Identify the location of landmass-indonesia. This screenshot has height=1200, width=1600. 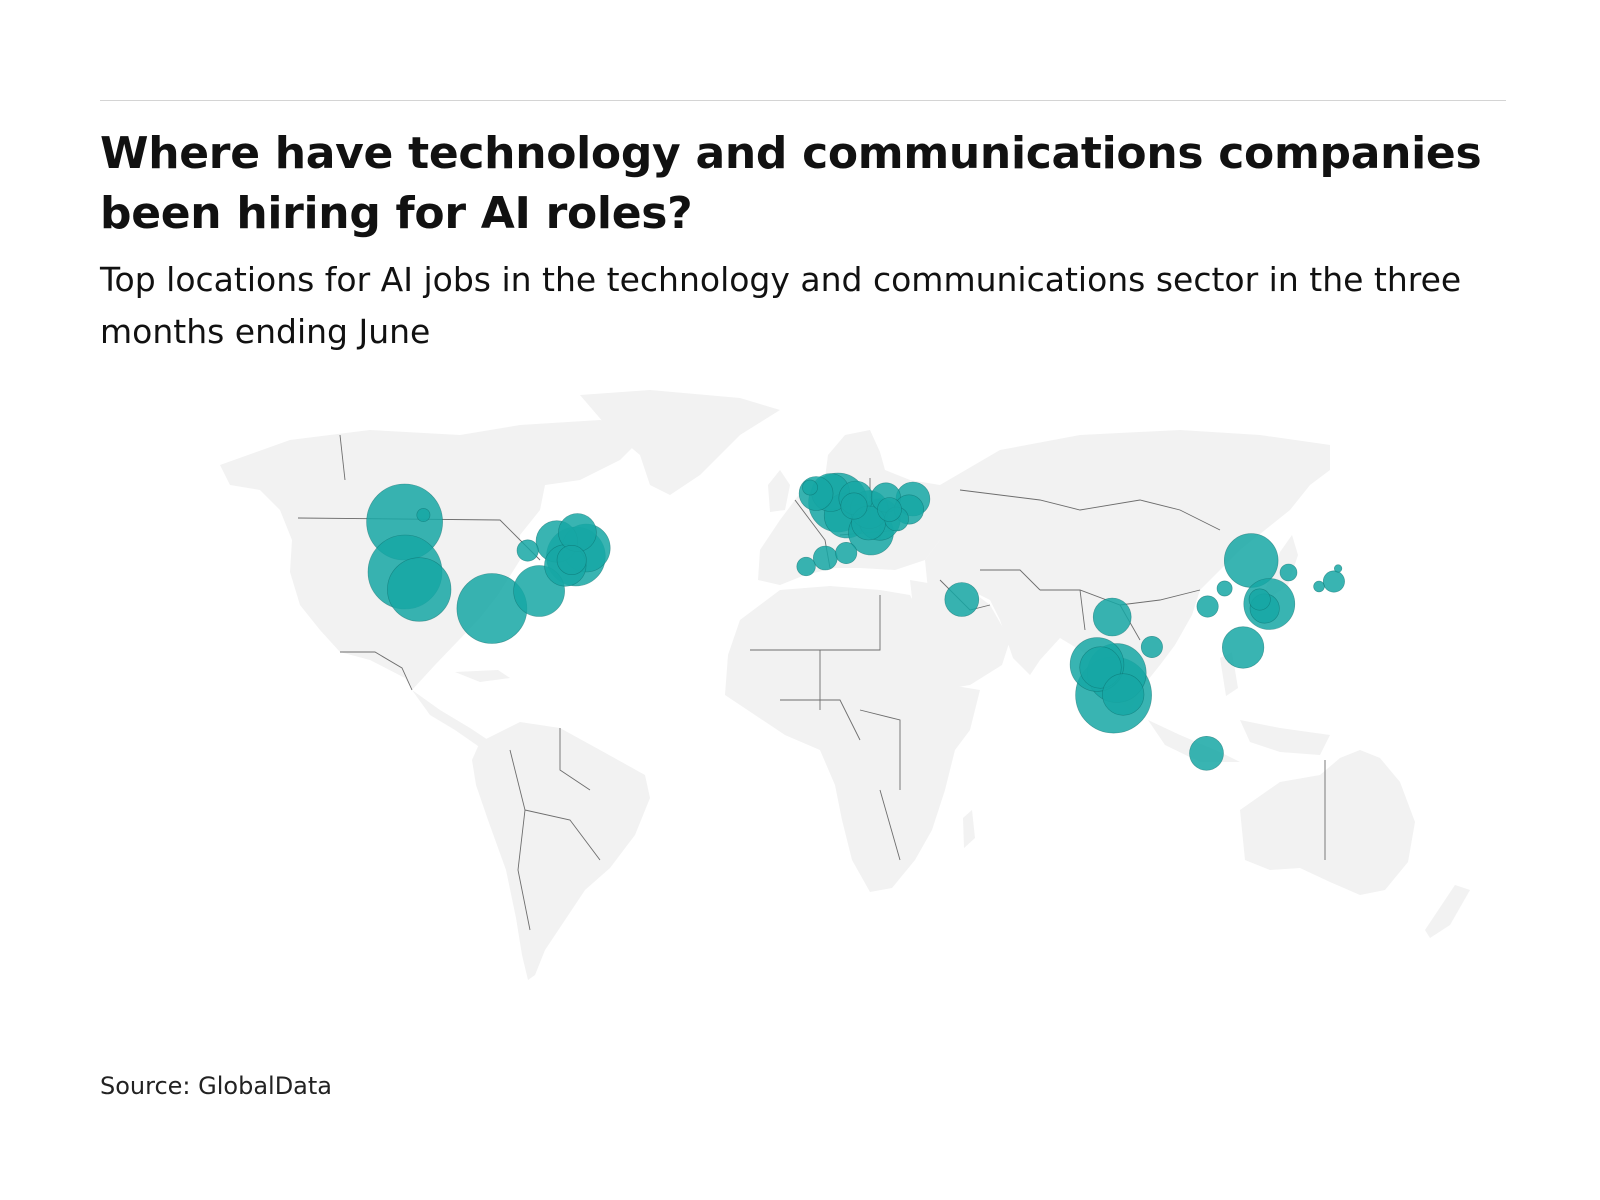
(1239, 741).